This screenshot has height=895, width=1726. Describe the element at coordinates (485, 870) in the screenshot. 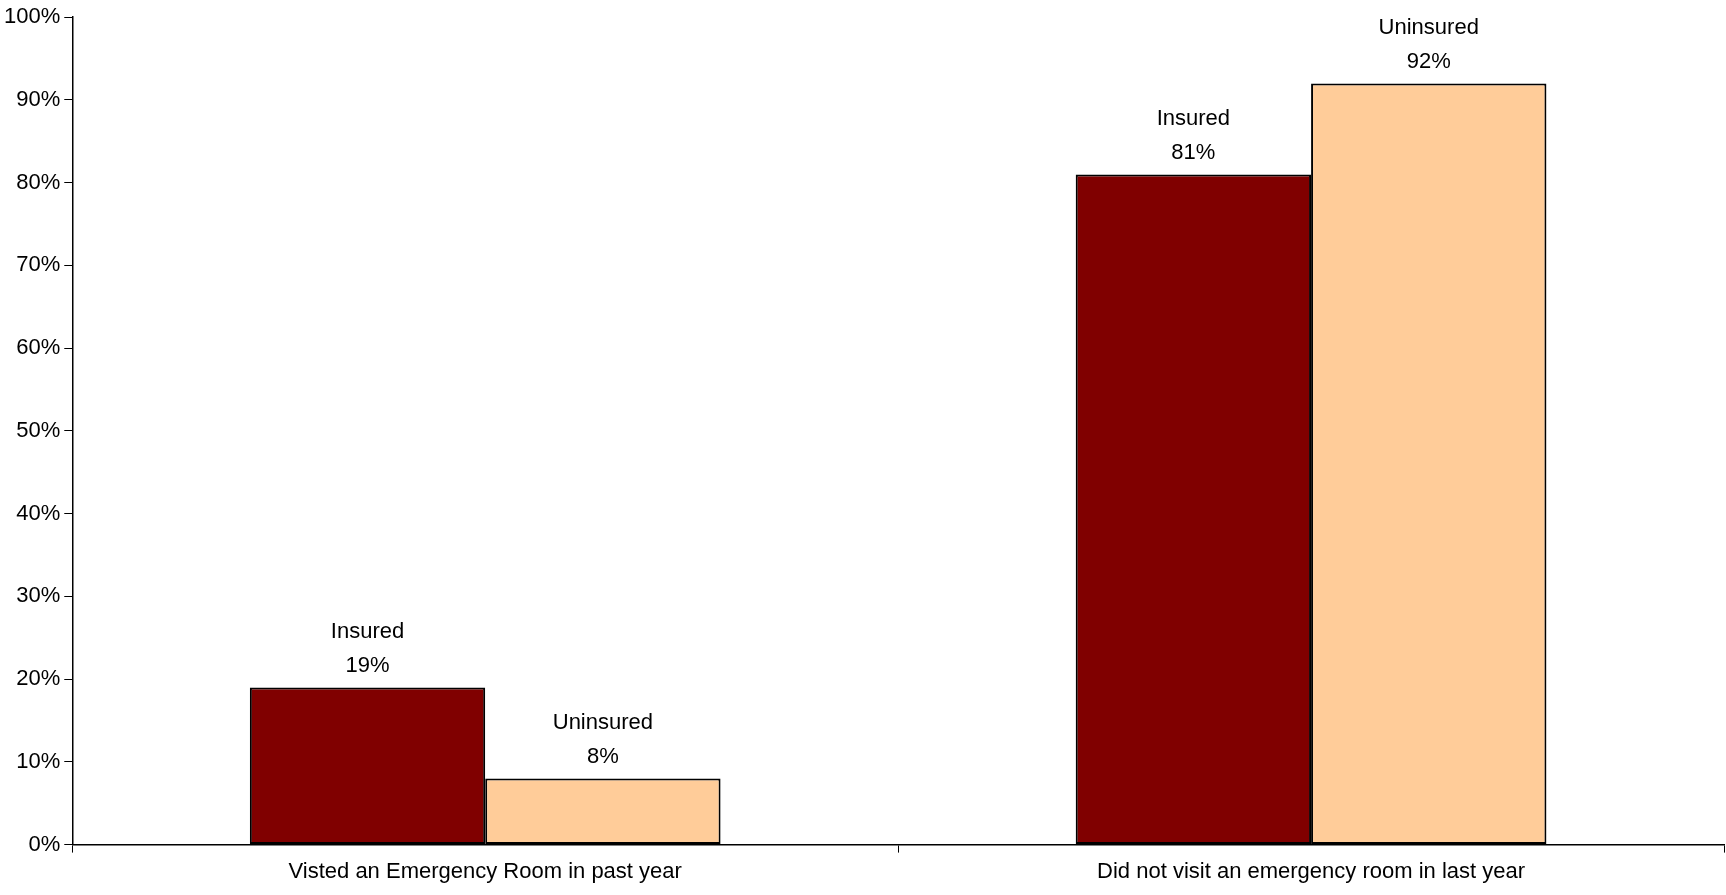

I see `x-tick-label: Visted an Emergency Room in past year` at that location.